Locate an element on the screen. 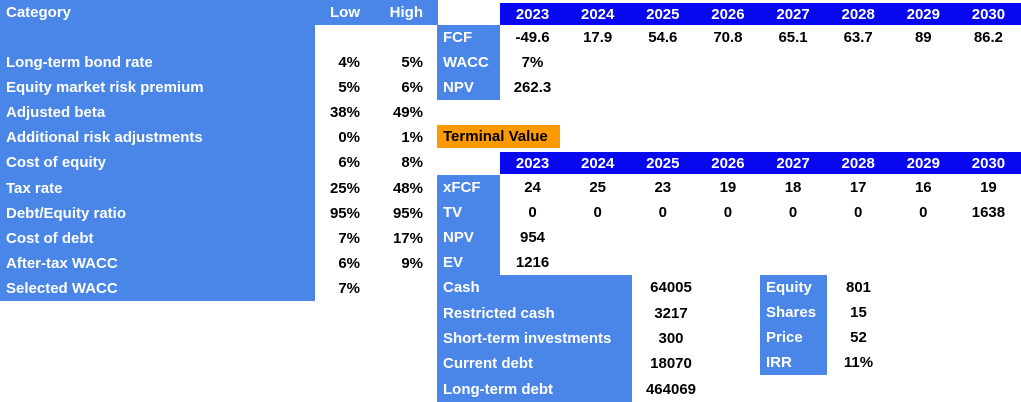  npv-value-cell: 262.3 is located at coordinates (532, 87).